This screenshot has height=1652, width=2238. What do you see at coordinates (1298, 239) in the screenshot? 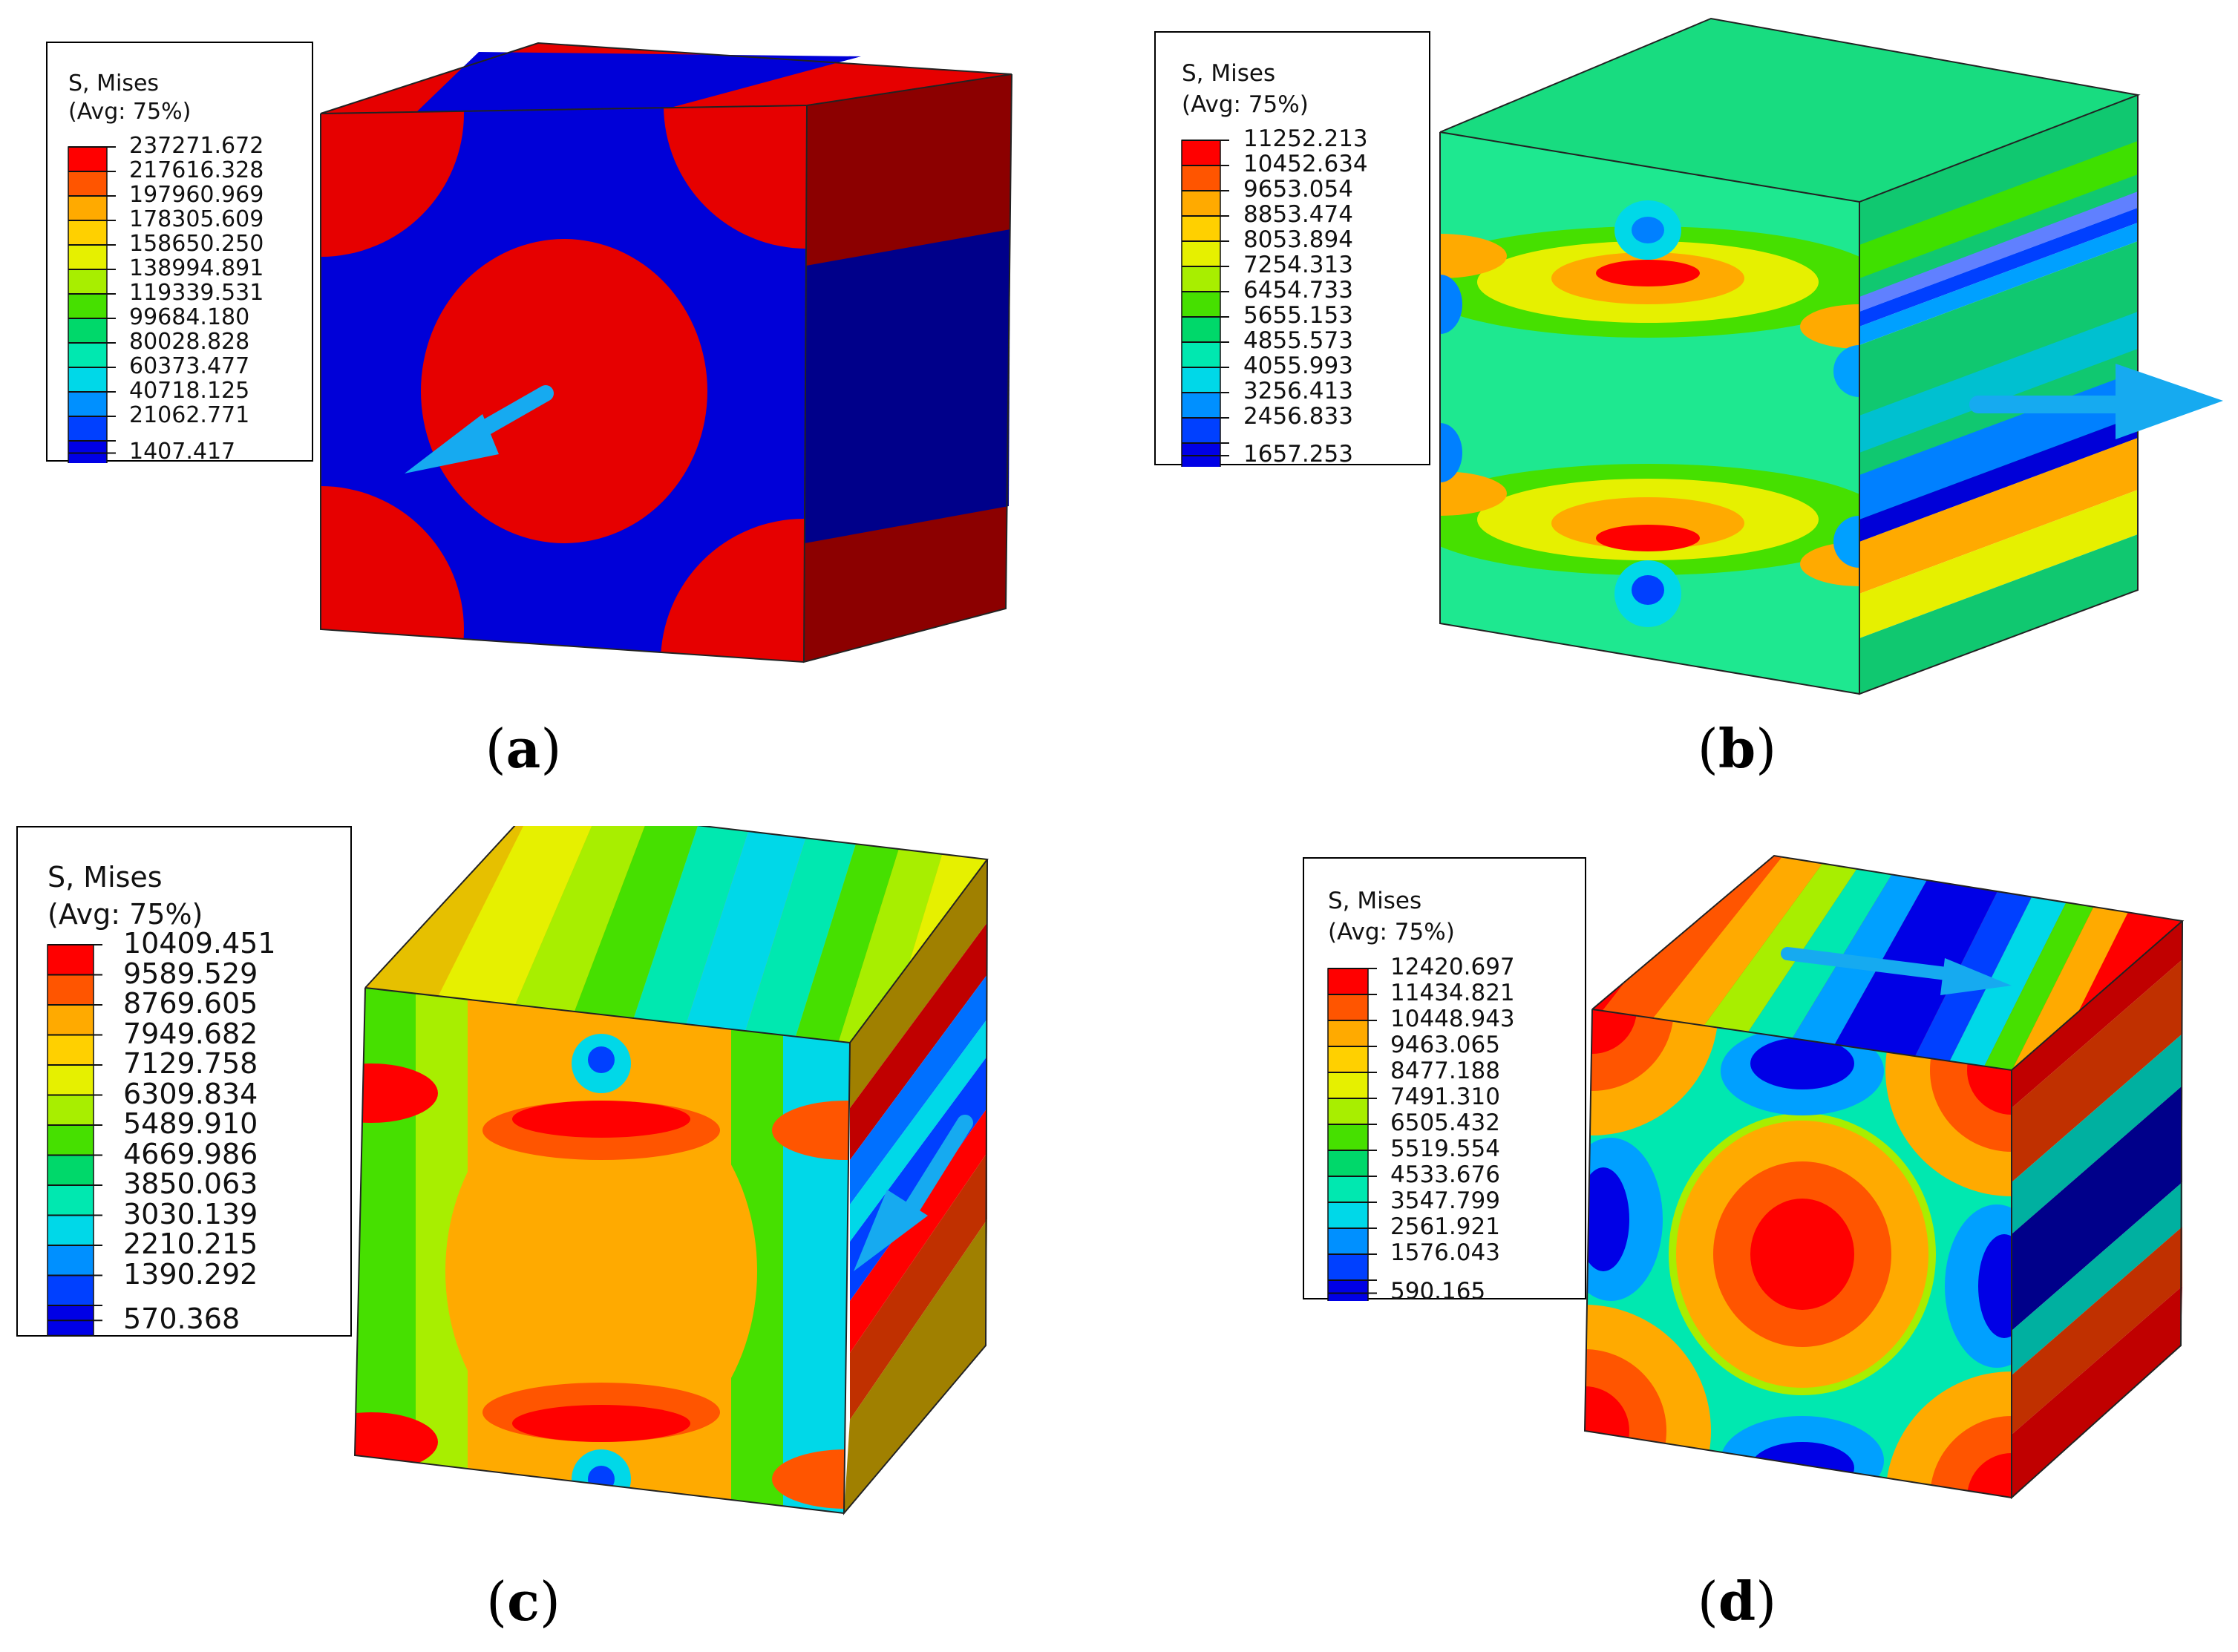
I see `legend-value: 8053.894` at bounding box center [1298, 239].